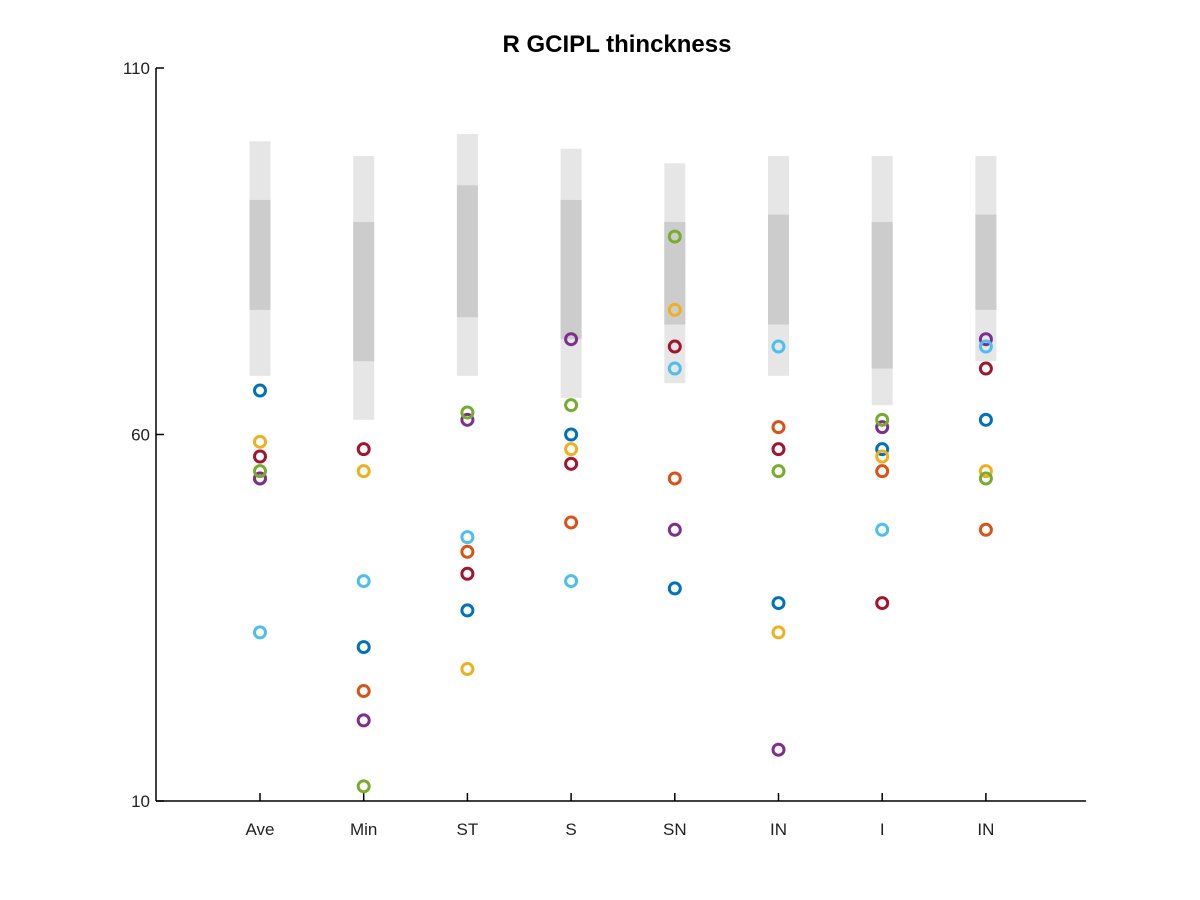 Image resolution: width=1200 pixels, height=900 pixels. Describe the element at coordinates (674, 478) in the screenshot. I see `data-point-s1-c4` at that location.